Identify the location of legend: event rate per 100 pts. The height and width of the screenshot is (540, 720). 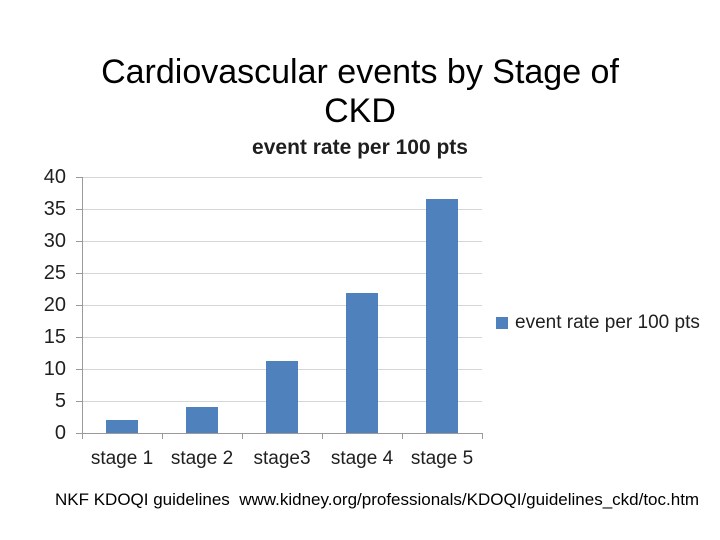
(598, 323).